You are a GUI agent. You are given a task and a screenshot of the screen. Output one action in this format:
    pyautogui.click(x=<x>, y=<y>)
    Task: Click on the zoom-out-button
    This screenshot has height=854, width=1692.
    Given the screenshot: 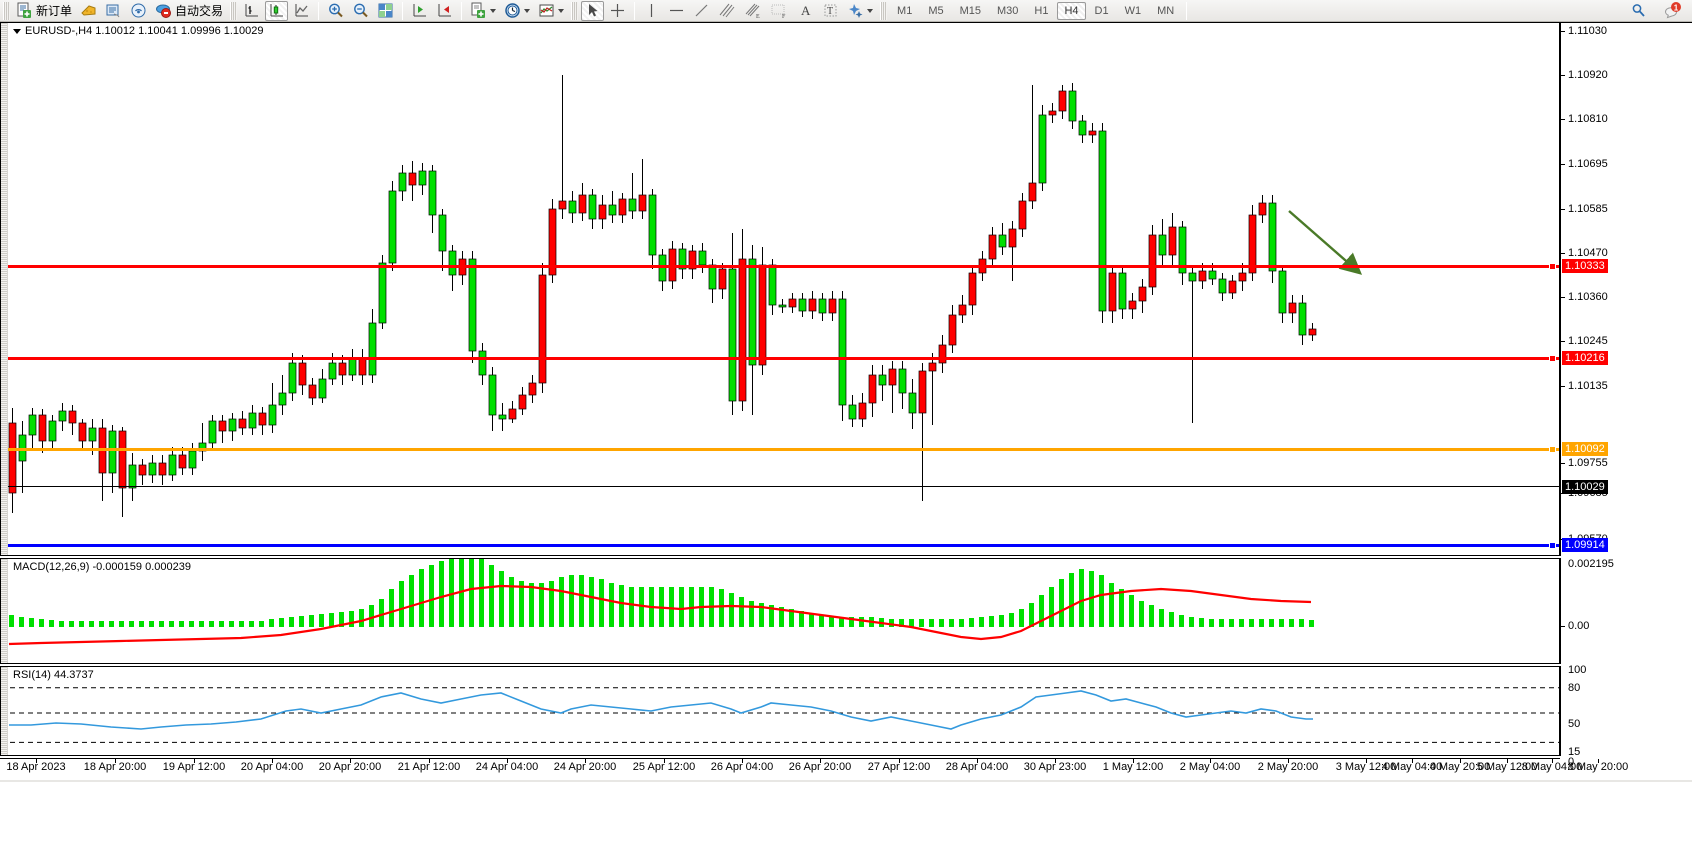 What is the action you would take?
    pyautogui.click(x=360, y=11)
    